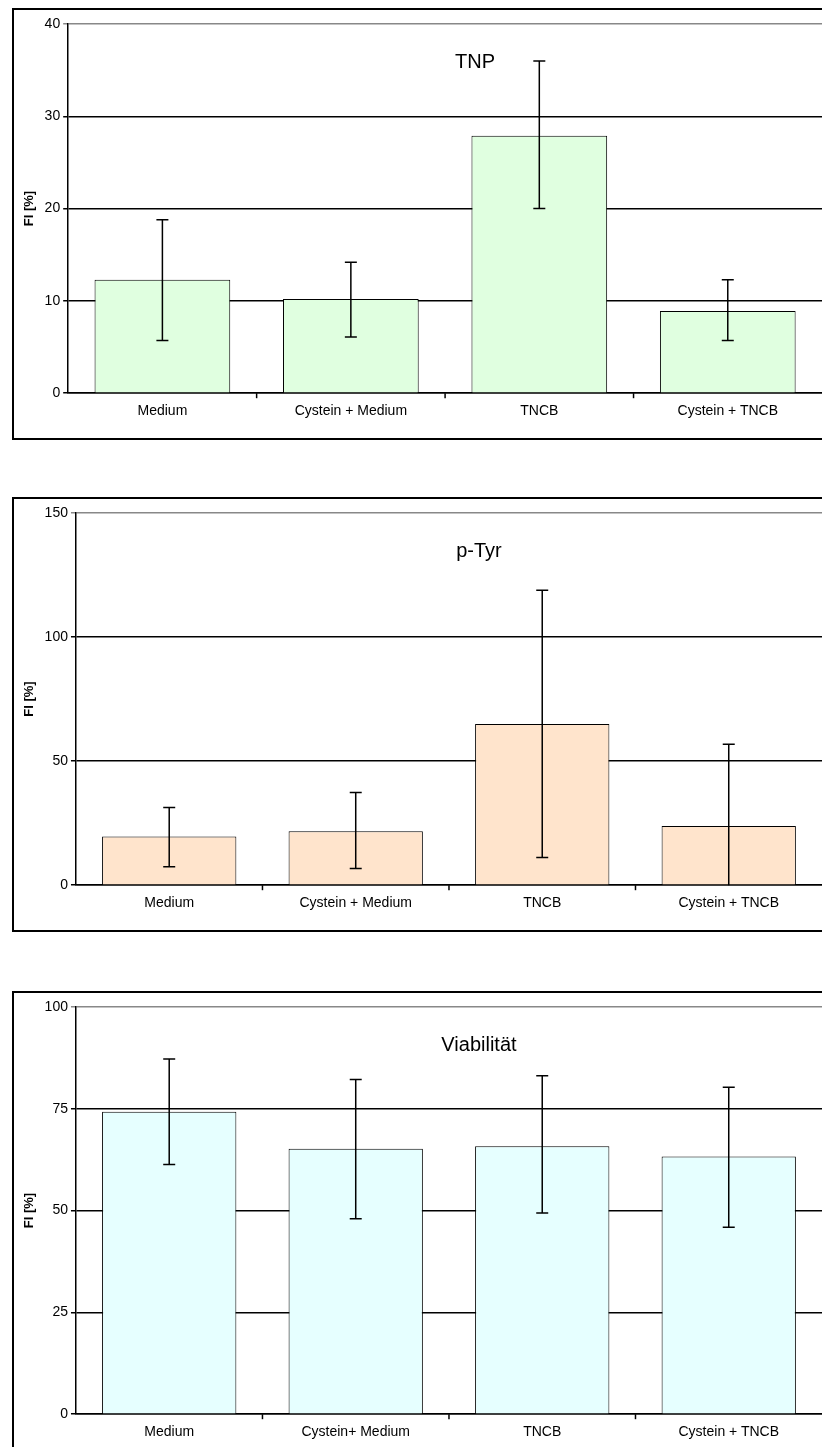 The image size is (822, 1447). I want to click on x-tick-label: Cystein+ Medium, so click(355, 1431).